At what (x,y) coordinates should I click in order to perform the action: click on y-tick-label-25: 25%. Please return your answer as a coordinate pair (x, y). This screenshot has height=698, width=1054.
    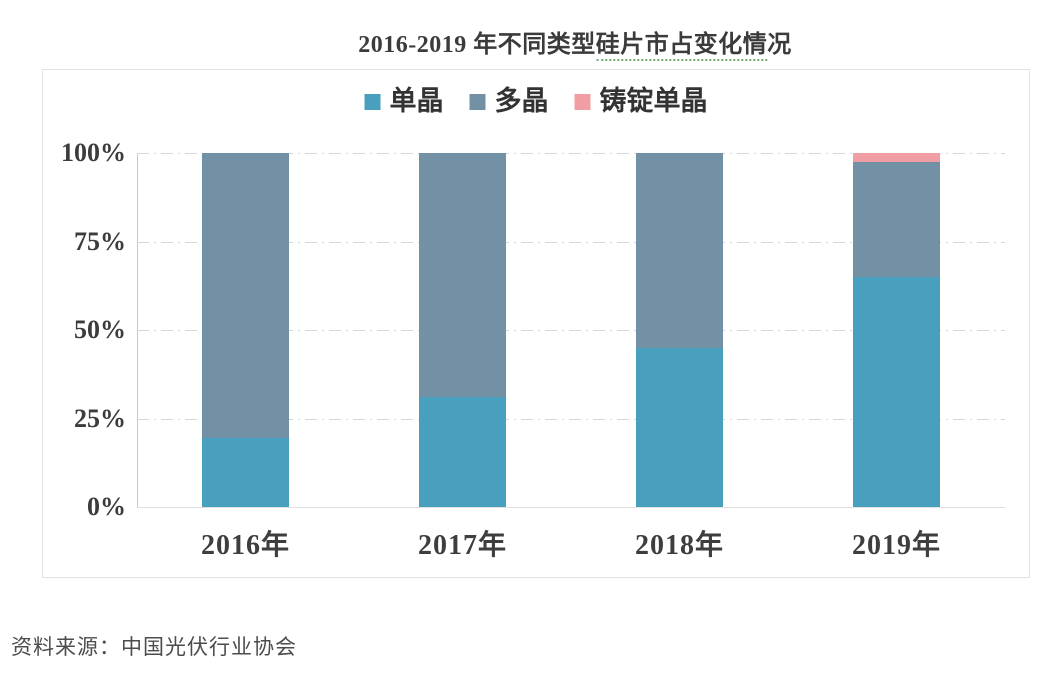
    Looking at the image, I should click on (100, 418).